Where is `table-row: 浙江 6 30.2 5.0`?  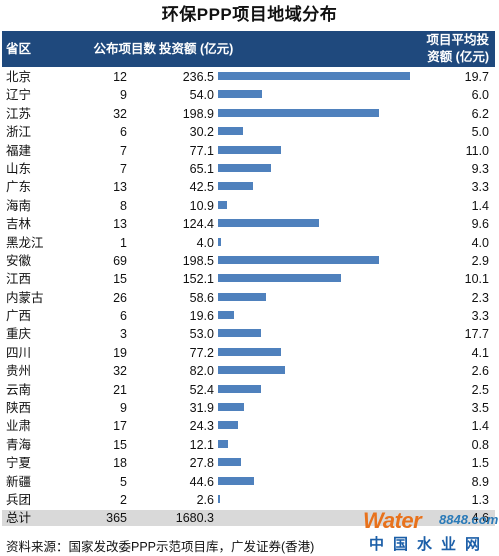
table-row: 浙江 6 30.2 5.0 is located at coordinates (248, 132).